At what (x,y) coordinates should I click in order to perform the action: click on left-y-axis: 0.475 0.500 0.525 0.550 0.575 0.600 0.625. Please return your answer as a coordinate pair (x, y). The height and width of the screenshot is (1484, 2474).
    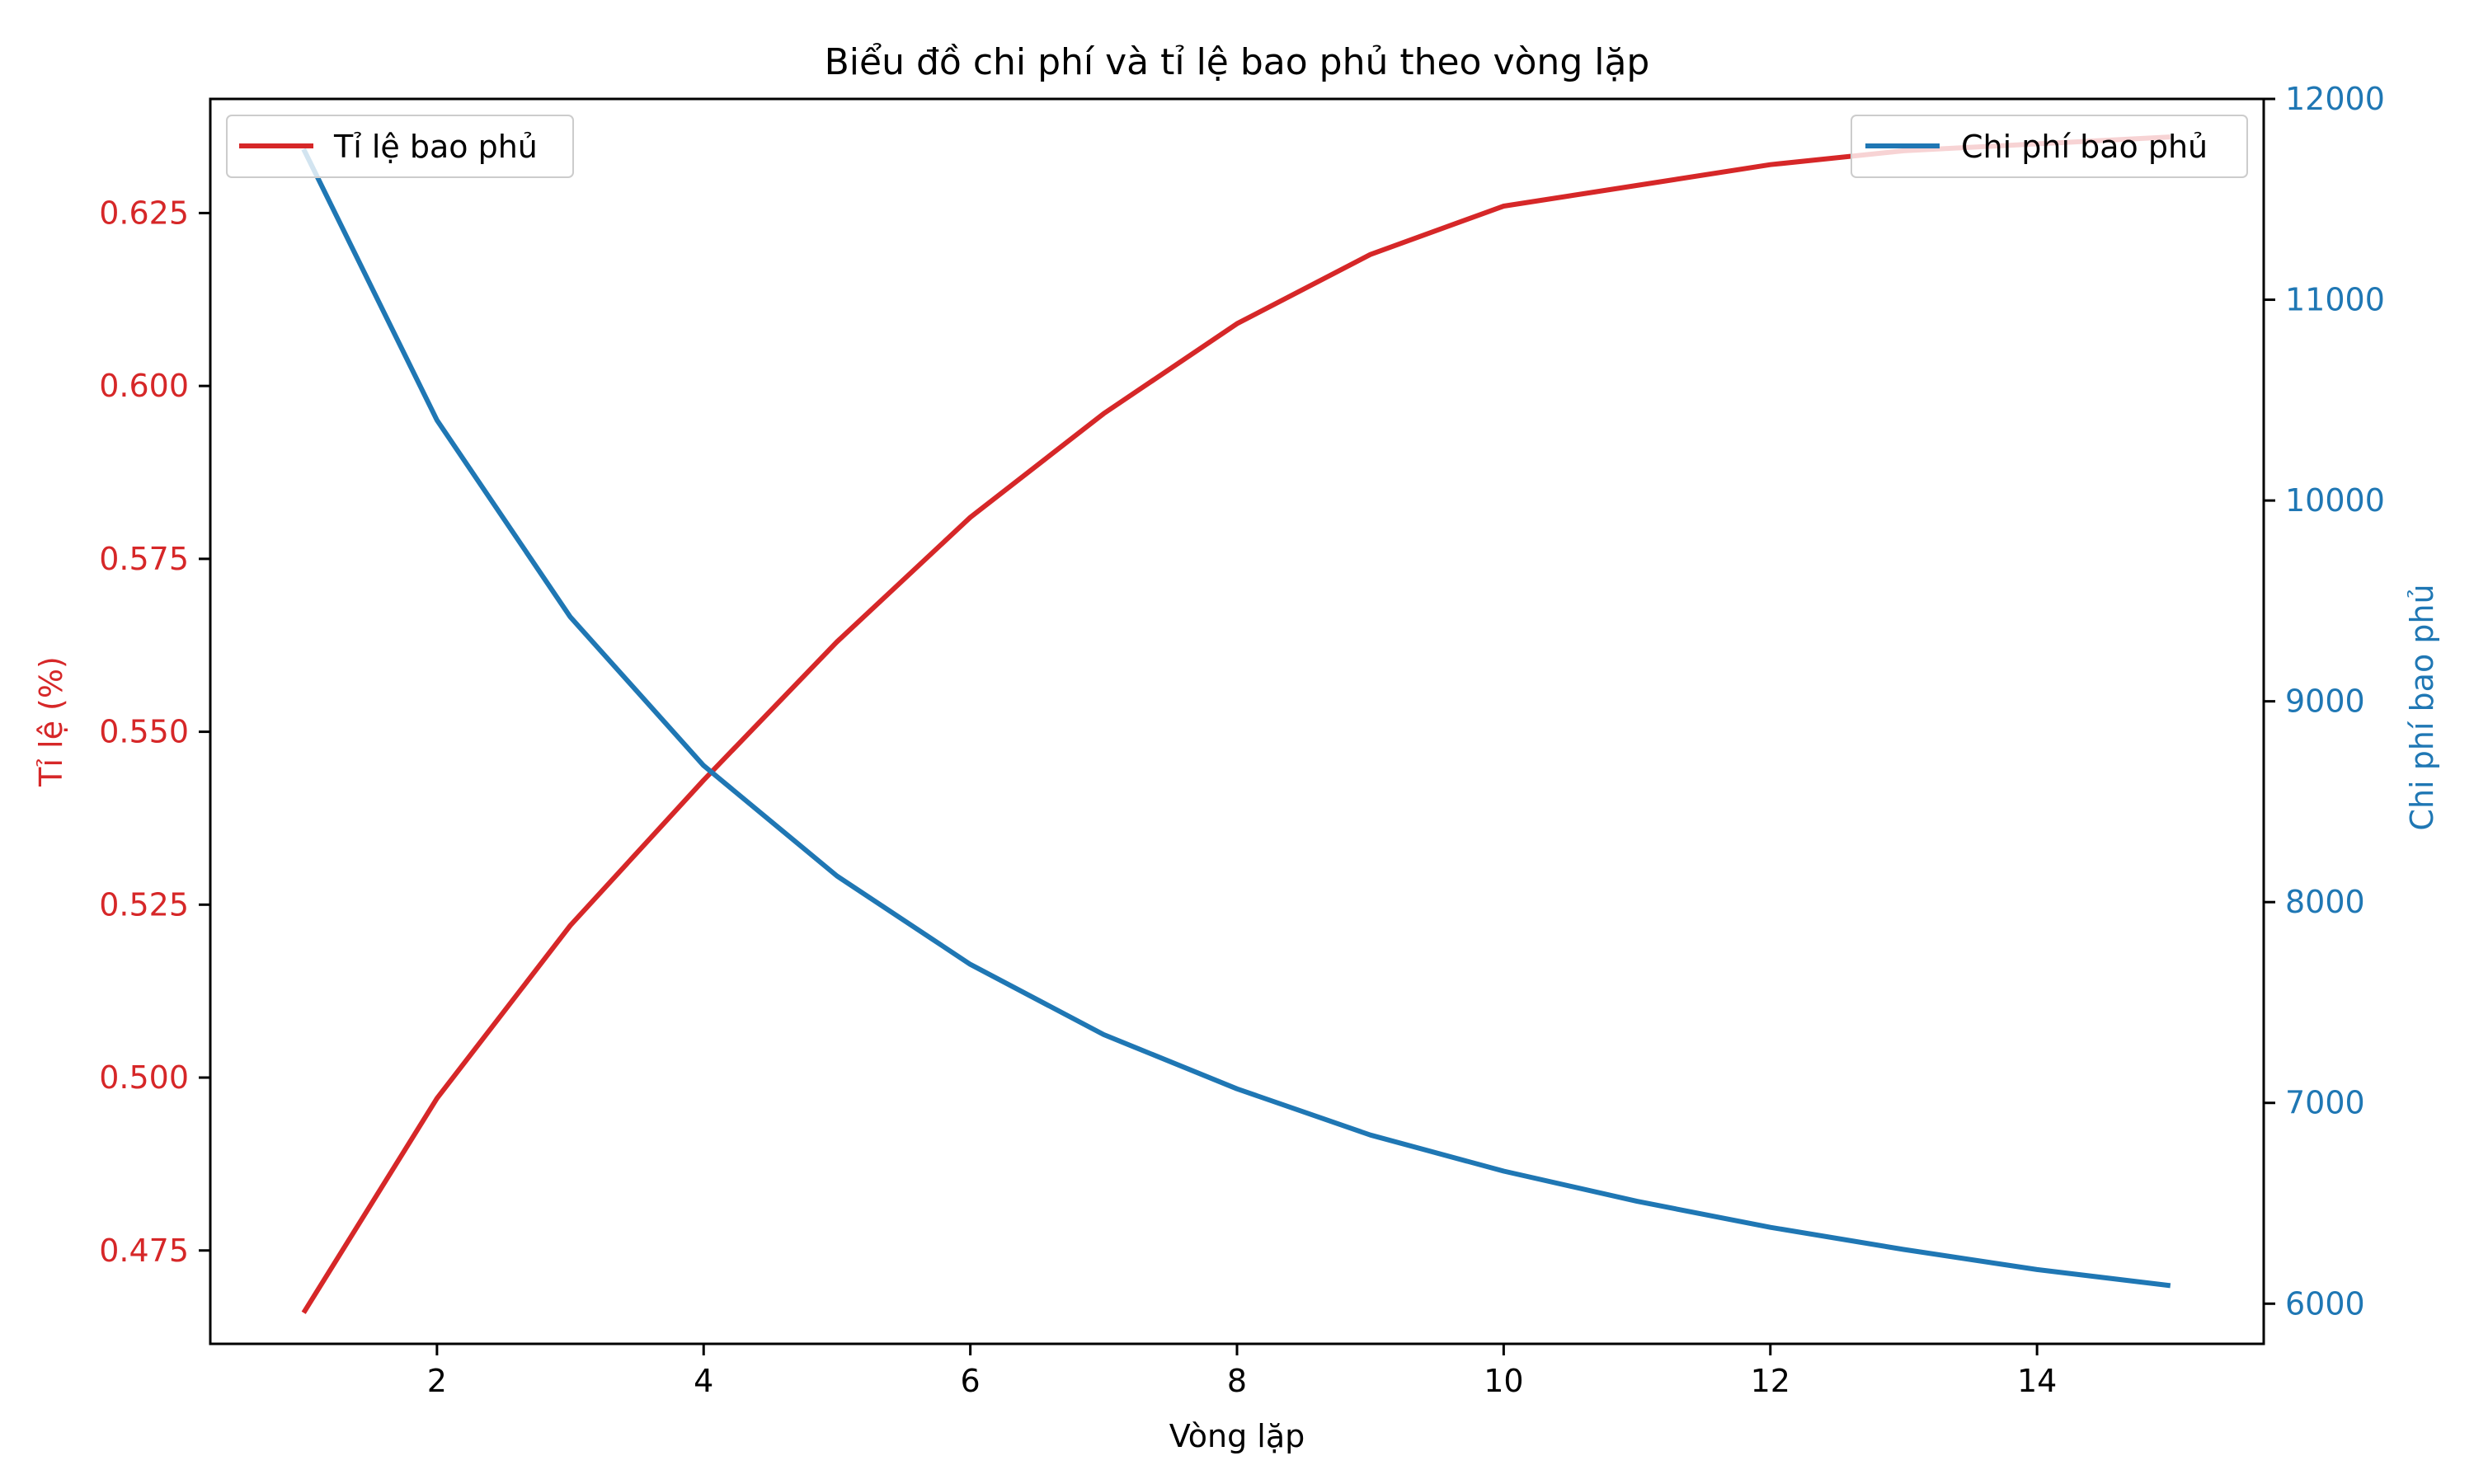
    Looking at the image, I should click on (154, 732).